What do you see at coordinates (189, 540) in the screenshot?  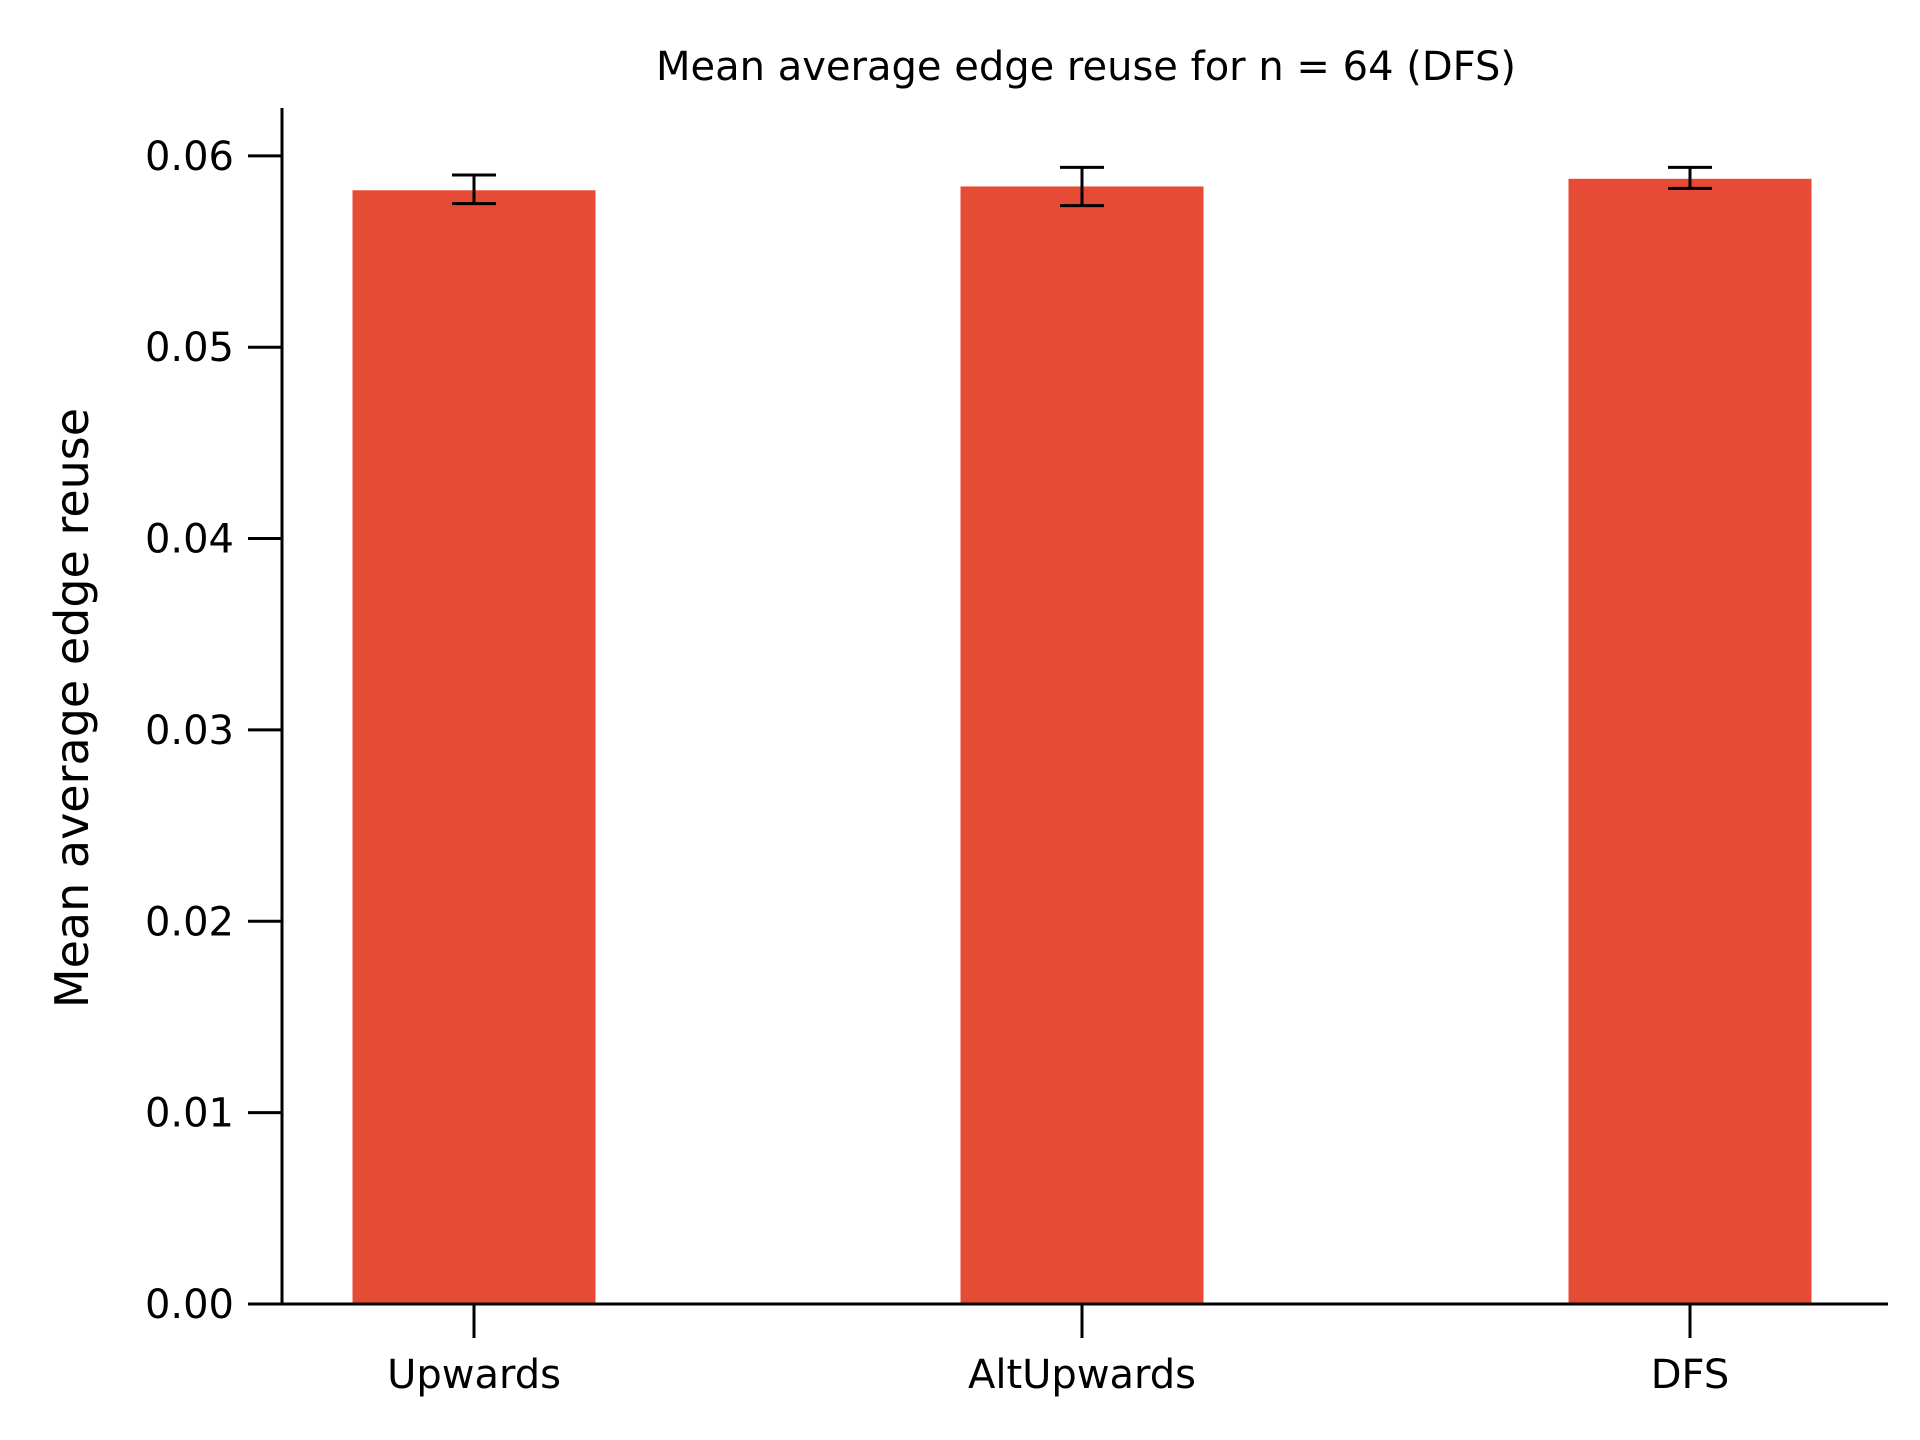 I see `y-tick-label: 0.04` at bounding box center [189, 540].